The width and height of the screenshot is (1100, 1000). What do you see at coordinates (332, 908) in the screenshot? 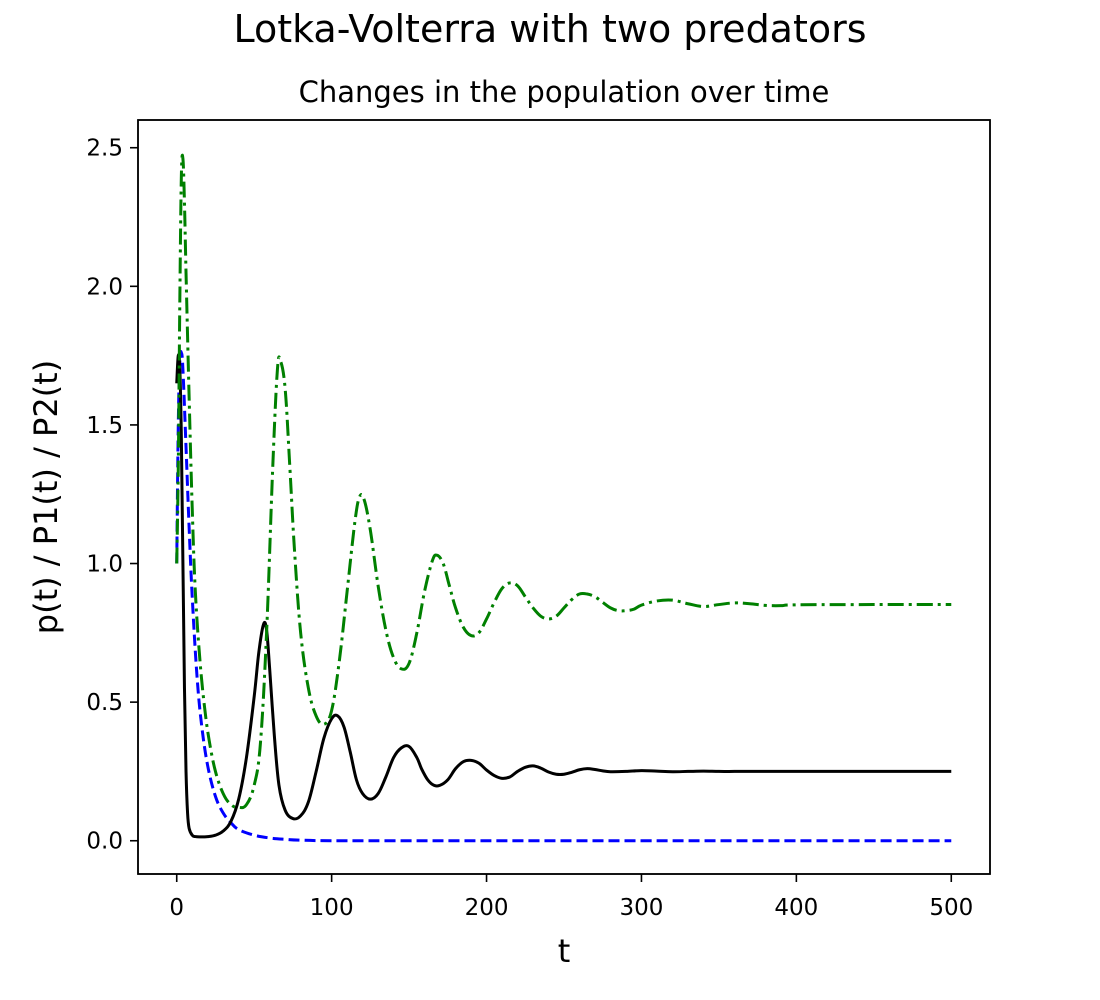
I see `x-tick-label: 100` at bounding box center [332, 908].